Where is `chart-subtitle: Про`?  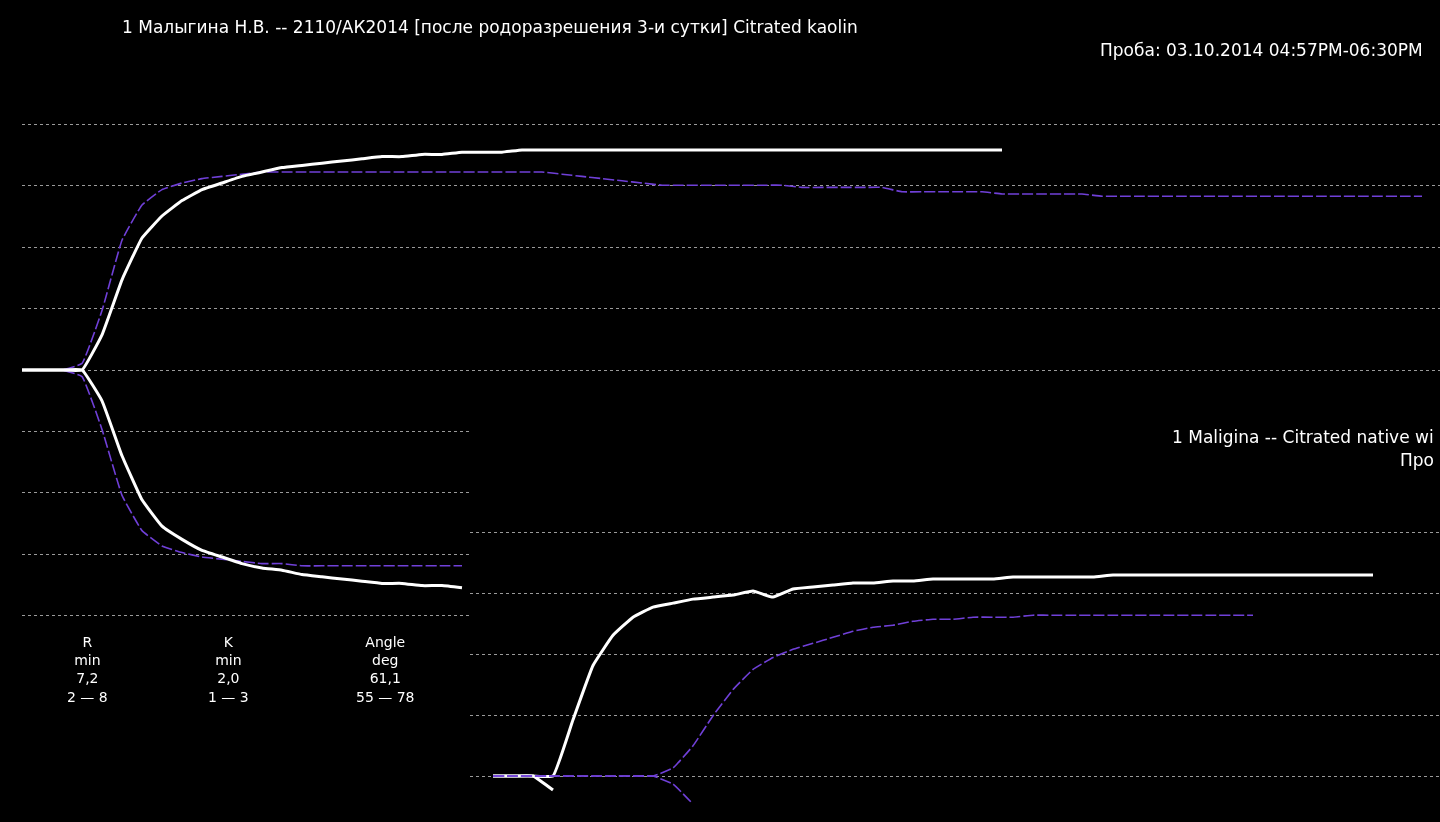
chart-subtitle: Про is located at coordinates (1417, 460).